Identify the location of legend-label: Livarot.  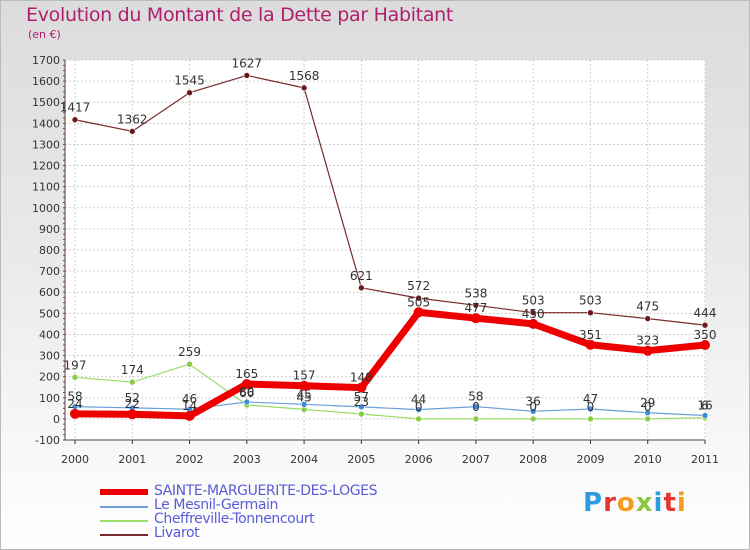
(177, 533).